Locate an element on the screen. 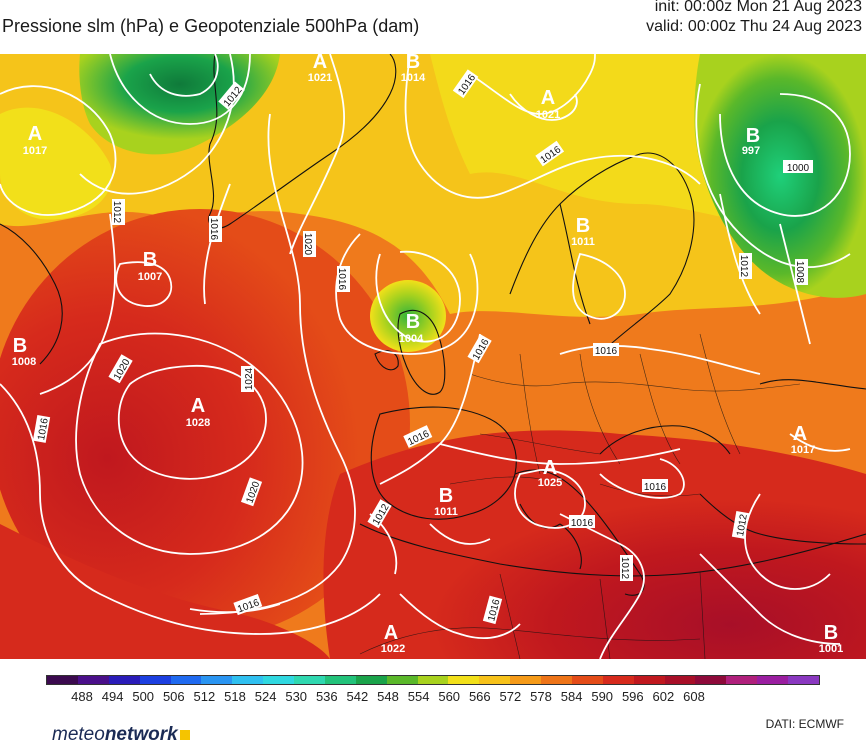 The width and height of the screenshot is (866, 746). field-greenland-low is located at coordinates (179, 104).